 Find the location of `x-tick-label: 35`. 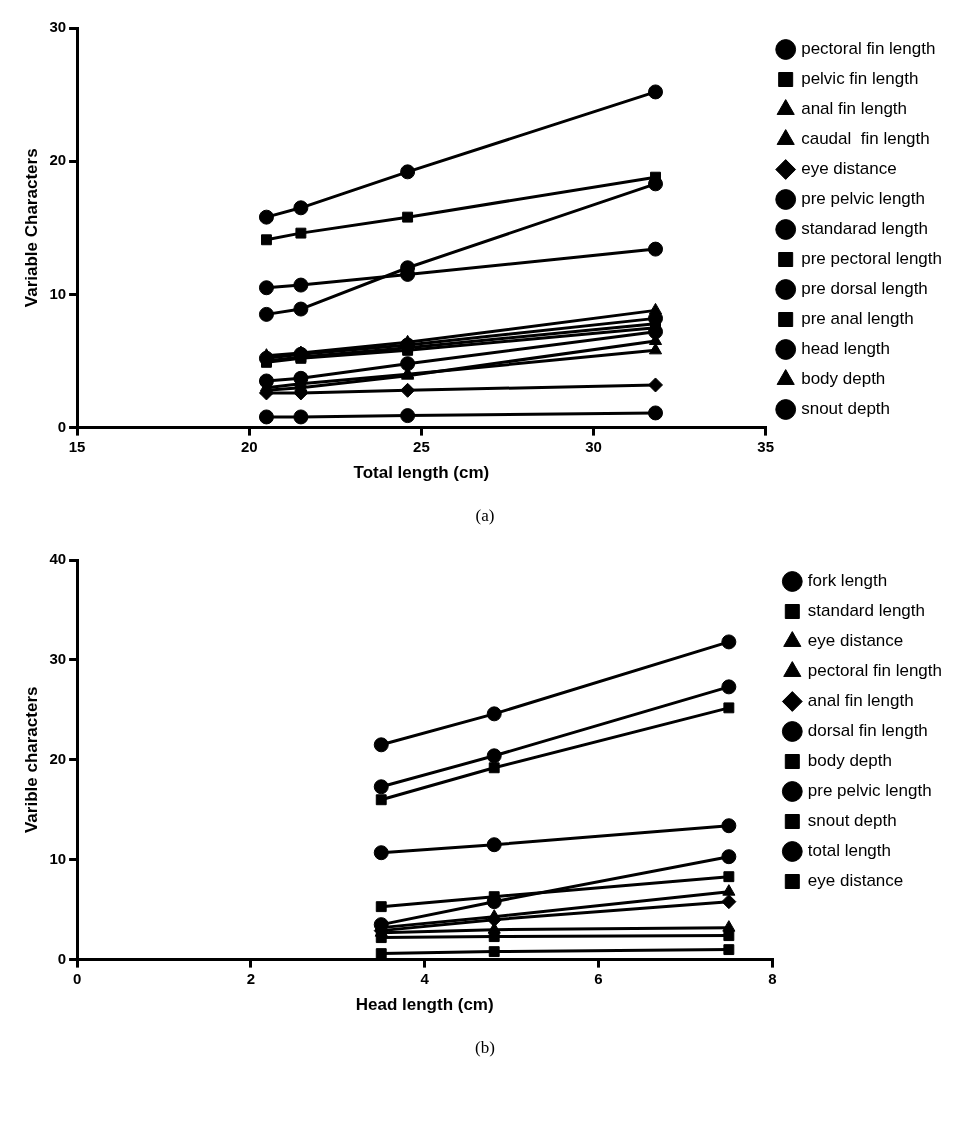

x-tick-label: 35 is located at coordinates (766, 446).